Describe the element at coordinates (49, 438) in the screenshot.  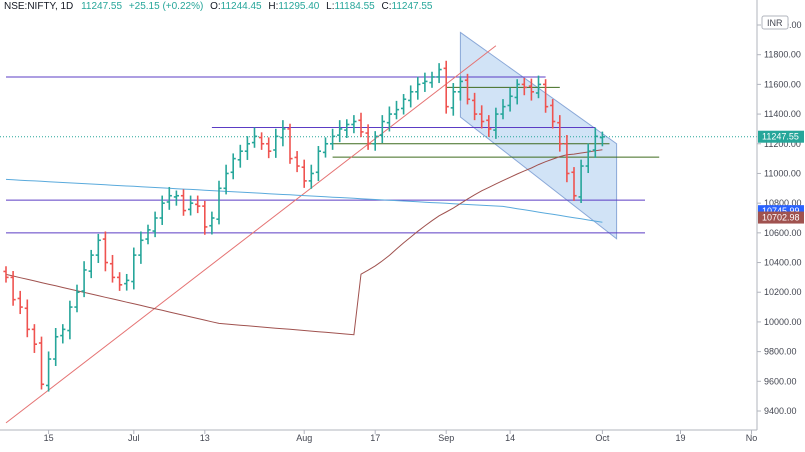
I see `time-tick-label: 15` at that location.